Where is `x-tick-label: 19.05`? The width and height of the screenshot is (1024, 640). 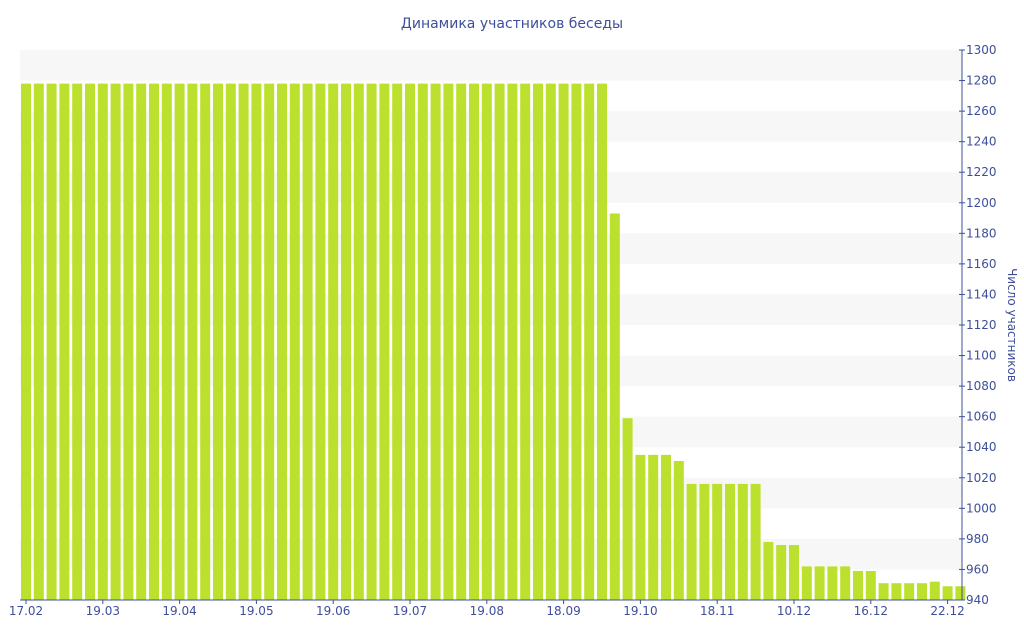 x-tick-label: 19.05 is located at coordinates (256, 611).